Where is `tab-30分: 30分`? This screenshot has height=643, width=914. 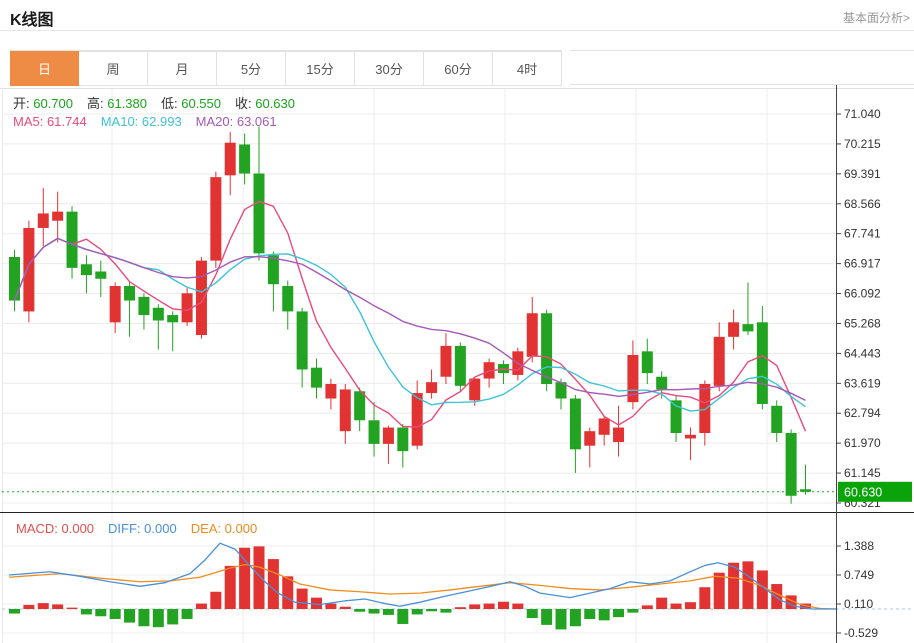
tab-30分: 30分 is located at coordinates (389, 68).